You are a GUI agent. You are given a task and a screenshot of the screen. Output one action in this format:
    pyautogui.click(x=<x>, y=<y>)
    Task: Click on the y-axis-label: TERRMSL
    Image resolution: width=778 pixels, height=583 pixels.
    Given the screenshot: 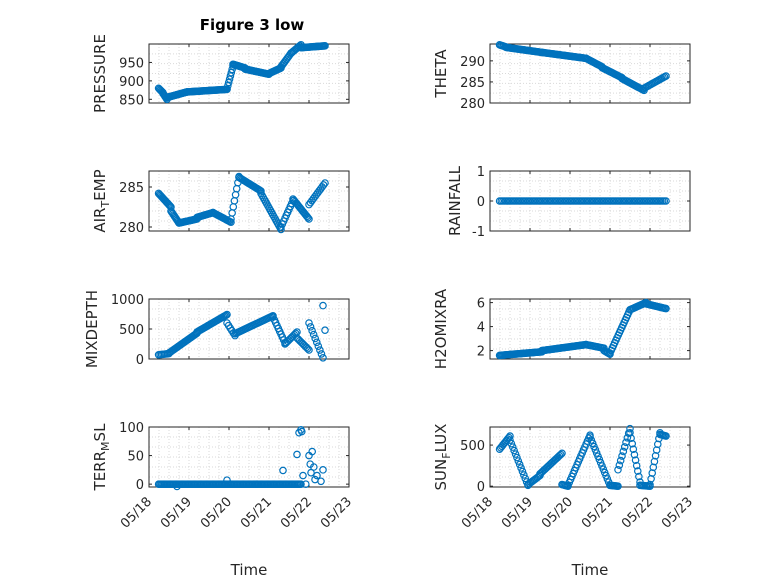 What is the action you would take?
    pyautogui.click(x=101, y=457)
    